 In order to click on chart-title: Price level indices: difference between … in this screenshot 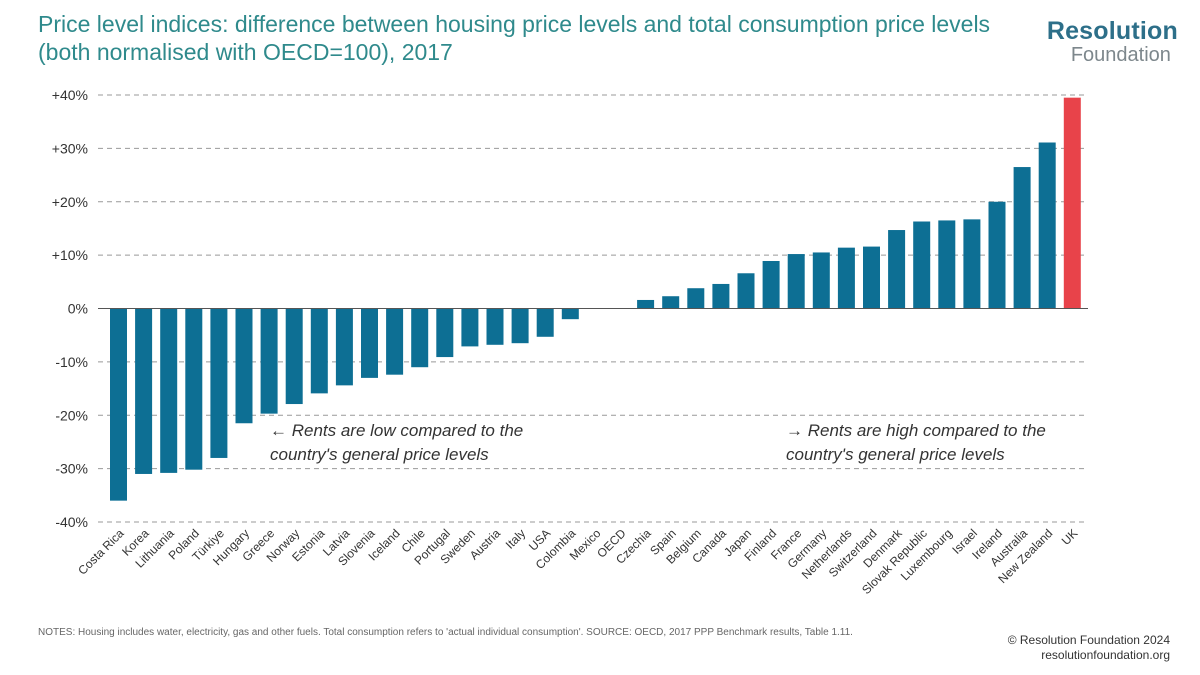, I will do `click(514, 38)`.